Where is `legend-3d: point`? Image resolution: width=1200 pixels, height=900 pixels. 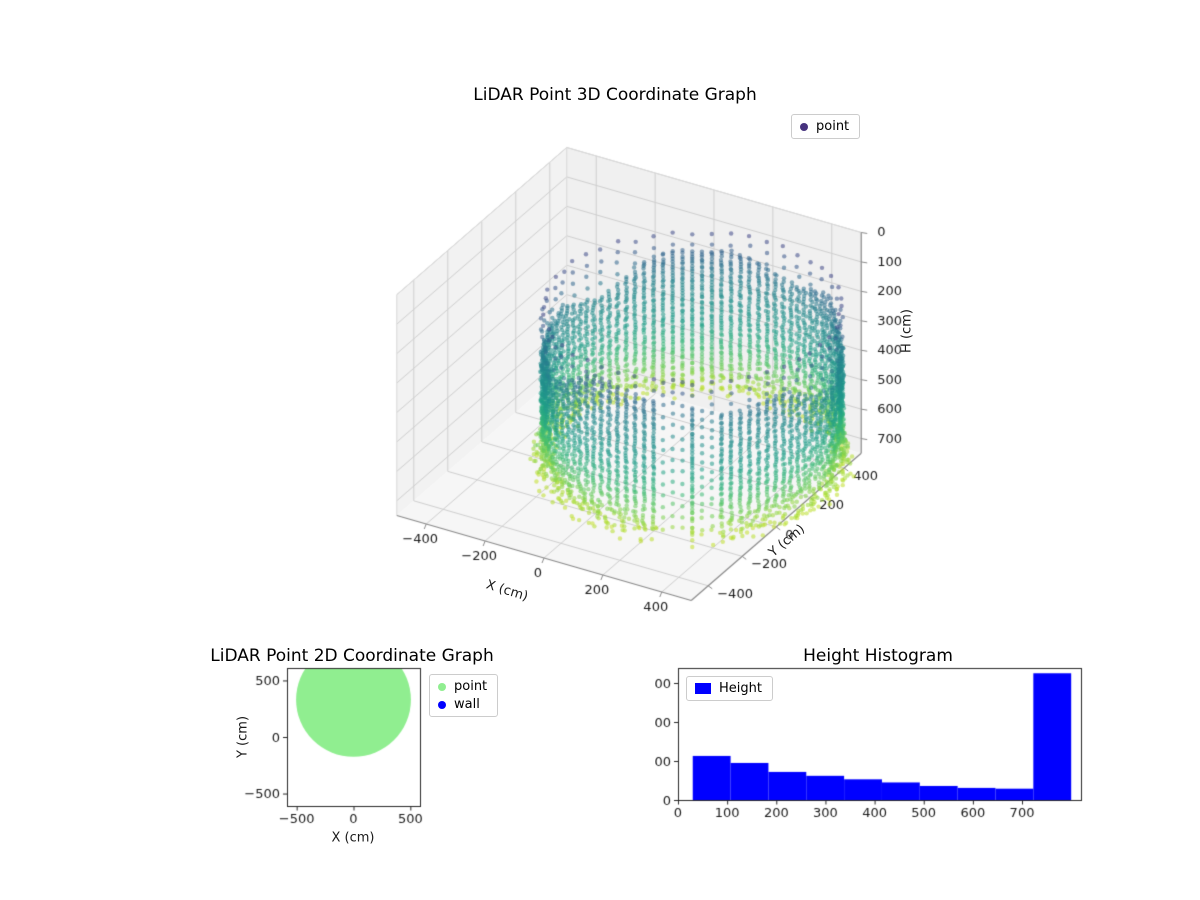
legend-3d: point is located at coordinates (826, 126).